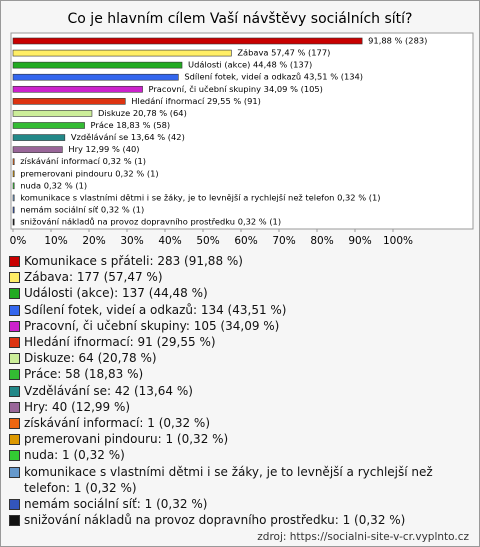  I want to click on value-label: Hry 12,99 % (40), so click(103, 149).